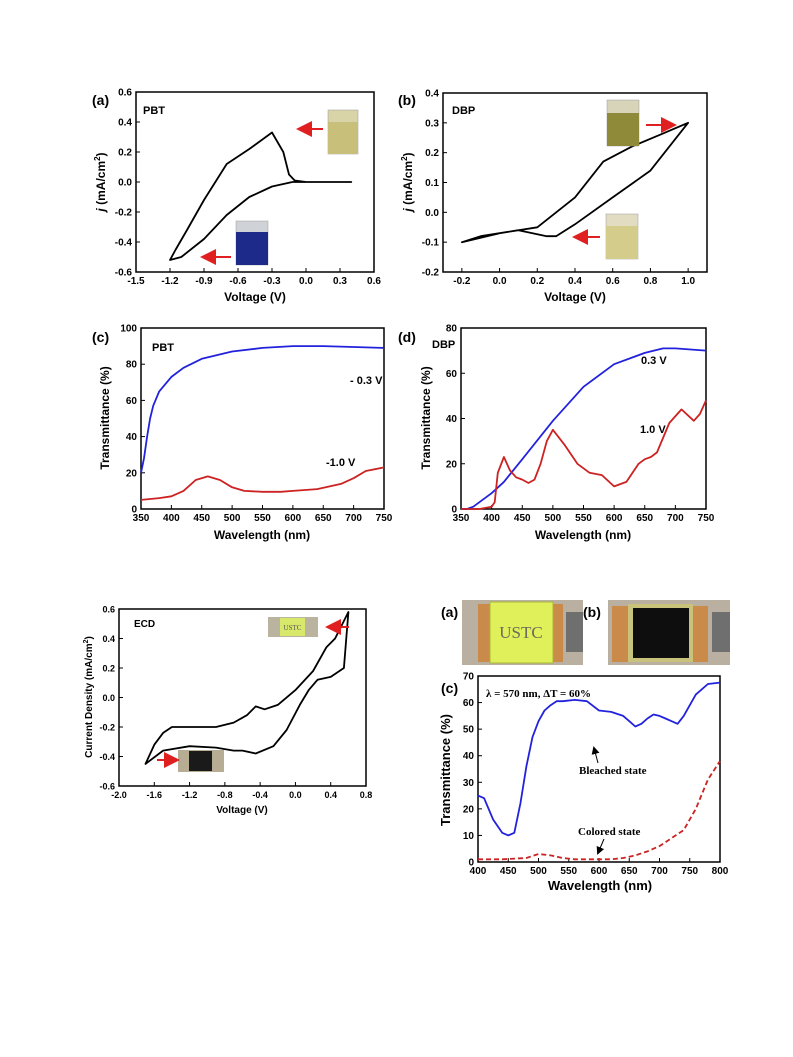  What do you see at coordinates (443, 345) in the screenshot?
I see `chart-d-sample-label: DBP` at bounding box center [443, 345].